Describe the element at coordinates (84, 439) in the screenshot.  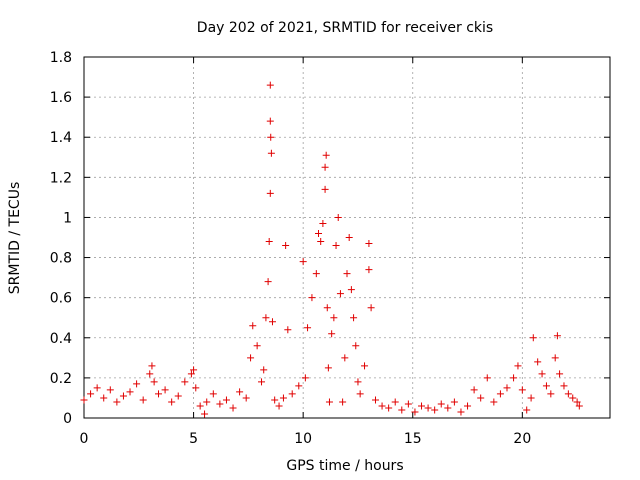
I see `x-tick-label: 0` at that location.